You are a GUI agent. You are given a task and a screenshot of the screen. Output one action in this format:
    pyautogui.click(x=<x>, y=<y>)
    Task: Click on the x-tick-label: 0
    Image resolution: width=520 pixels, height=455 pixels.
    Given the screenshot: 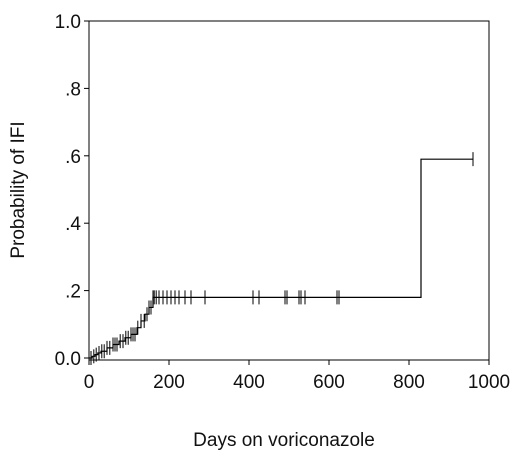 What is the action you would take?
    pyautogui.click(x=89, y=382)
    